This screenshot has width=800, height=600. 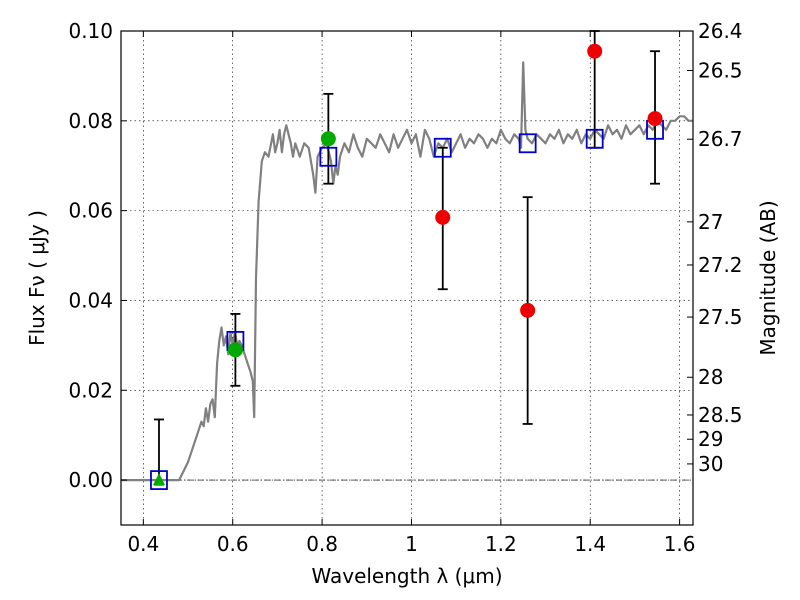 I want to click on mag-tick-label: 26.5, so click(x=720, y=71).